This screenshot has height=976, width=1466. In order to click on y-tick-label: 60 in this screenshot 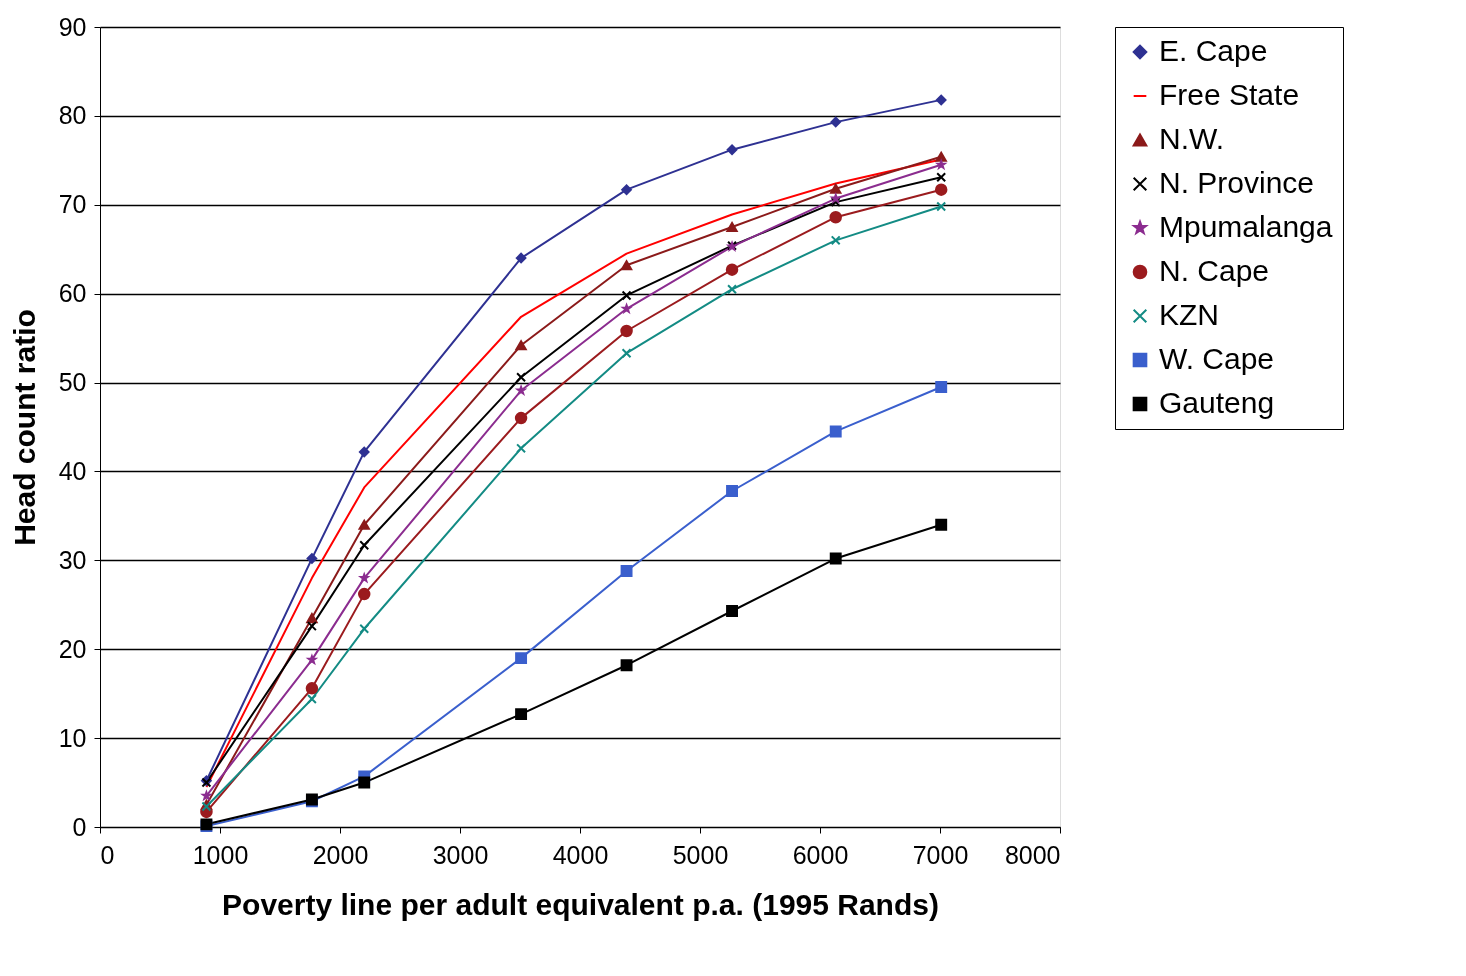, I will do `click(72, 293)`.